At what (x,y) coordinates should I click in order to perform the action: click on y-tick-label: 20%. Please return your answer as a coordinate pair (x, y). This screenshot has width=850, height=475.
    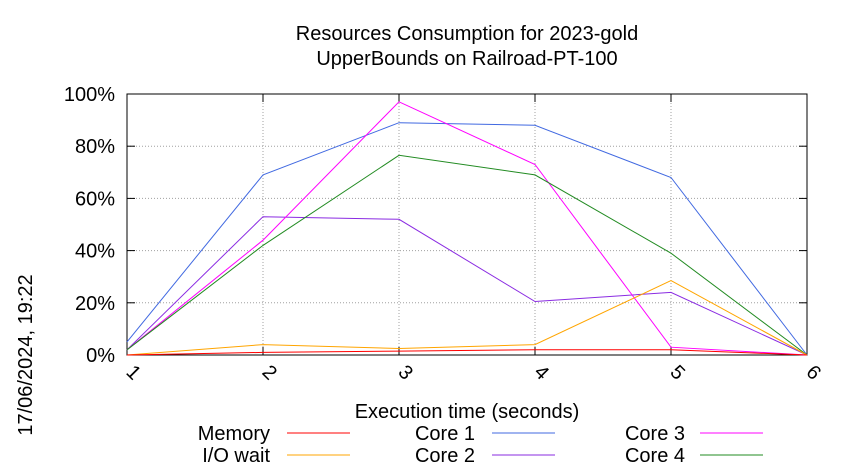
    Looking at the image, I should click on (95, 304).